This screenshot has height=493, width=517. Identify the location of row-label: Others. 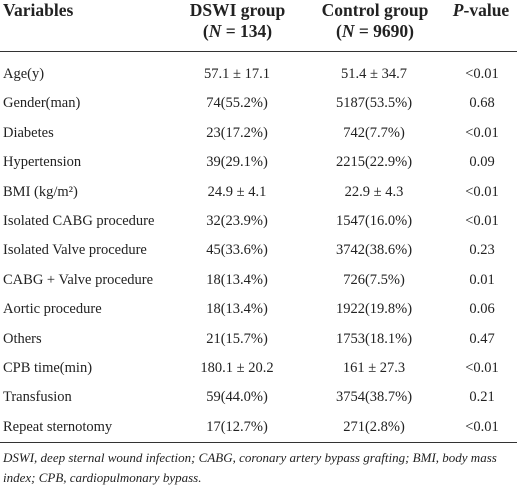
(22, 338).